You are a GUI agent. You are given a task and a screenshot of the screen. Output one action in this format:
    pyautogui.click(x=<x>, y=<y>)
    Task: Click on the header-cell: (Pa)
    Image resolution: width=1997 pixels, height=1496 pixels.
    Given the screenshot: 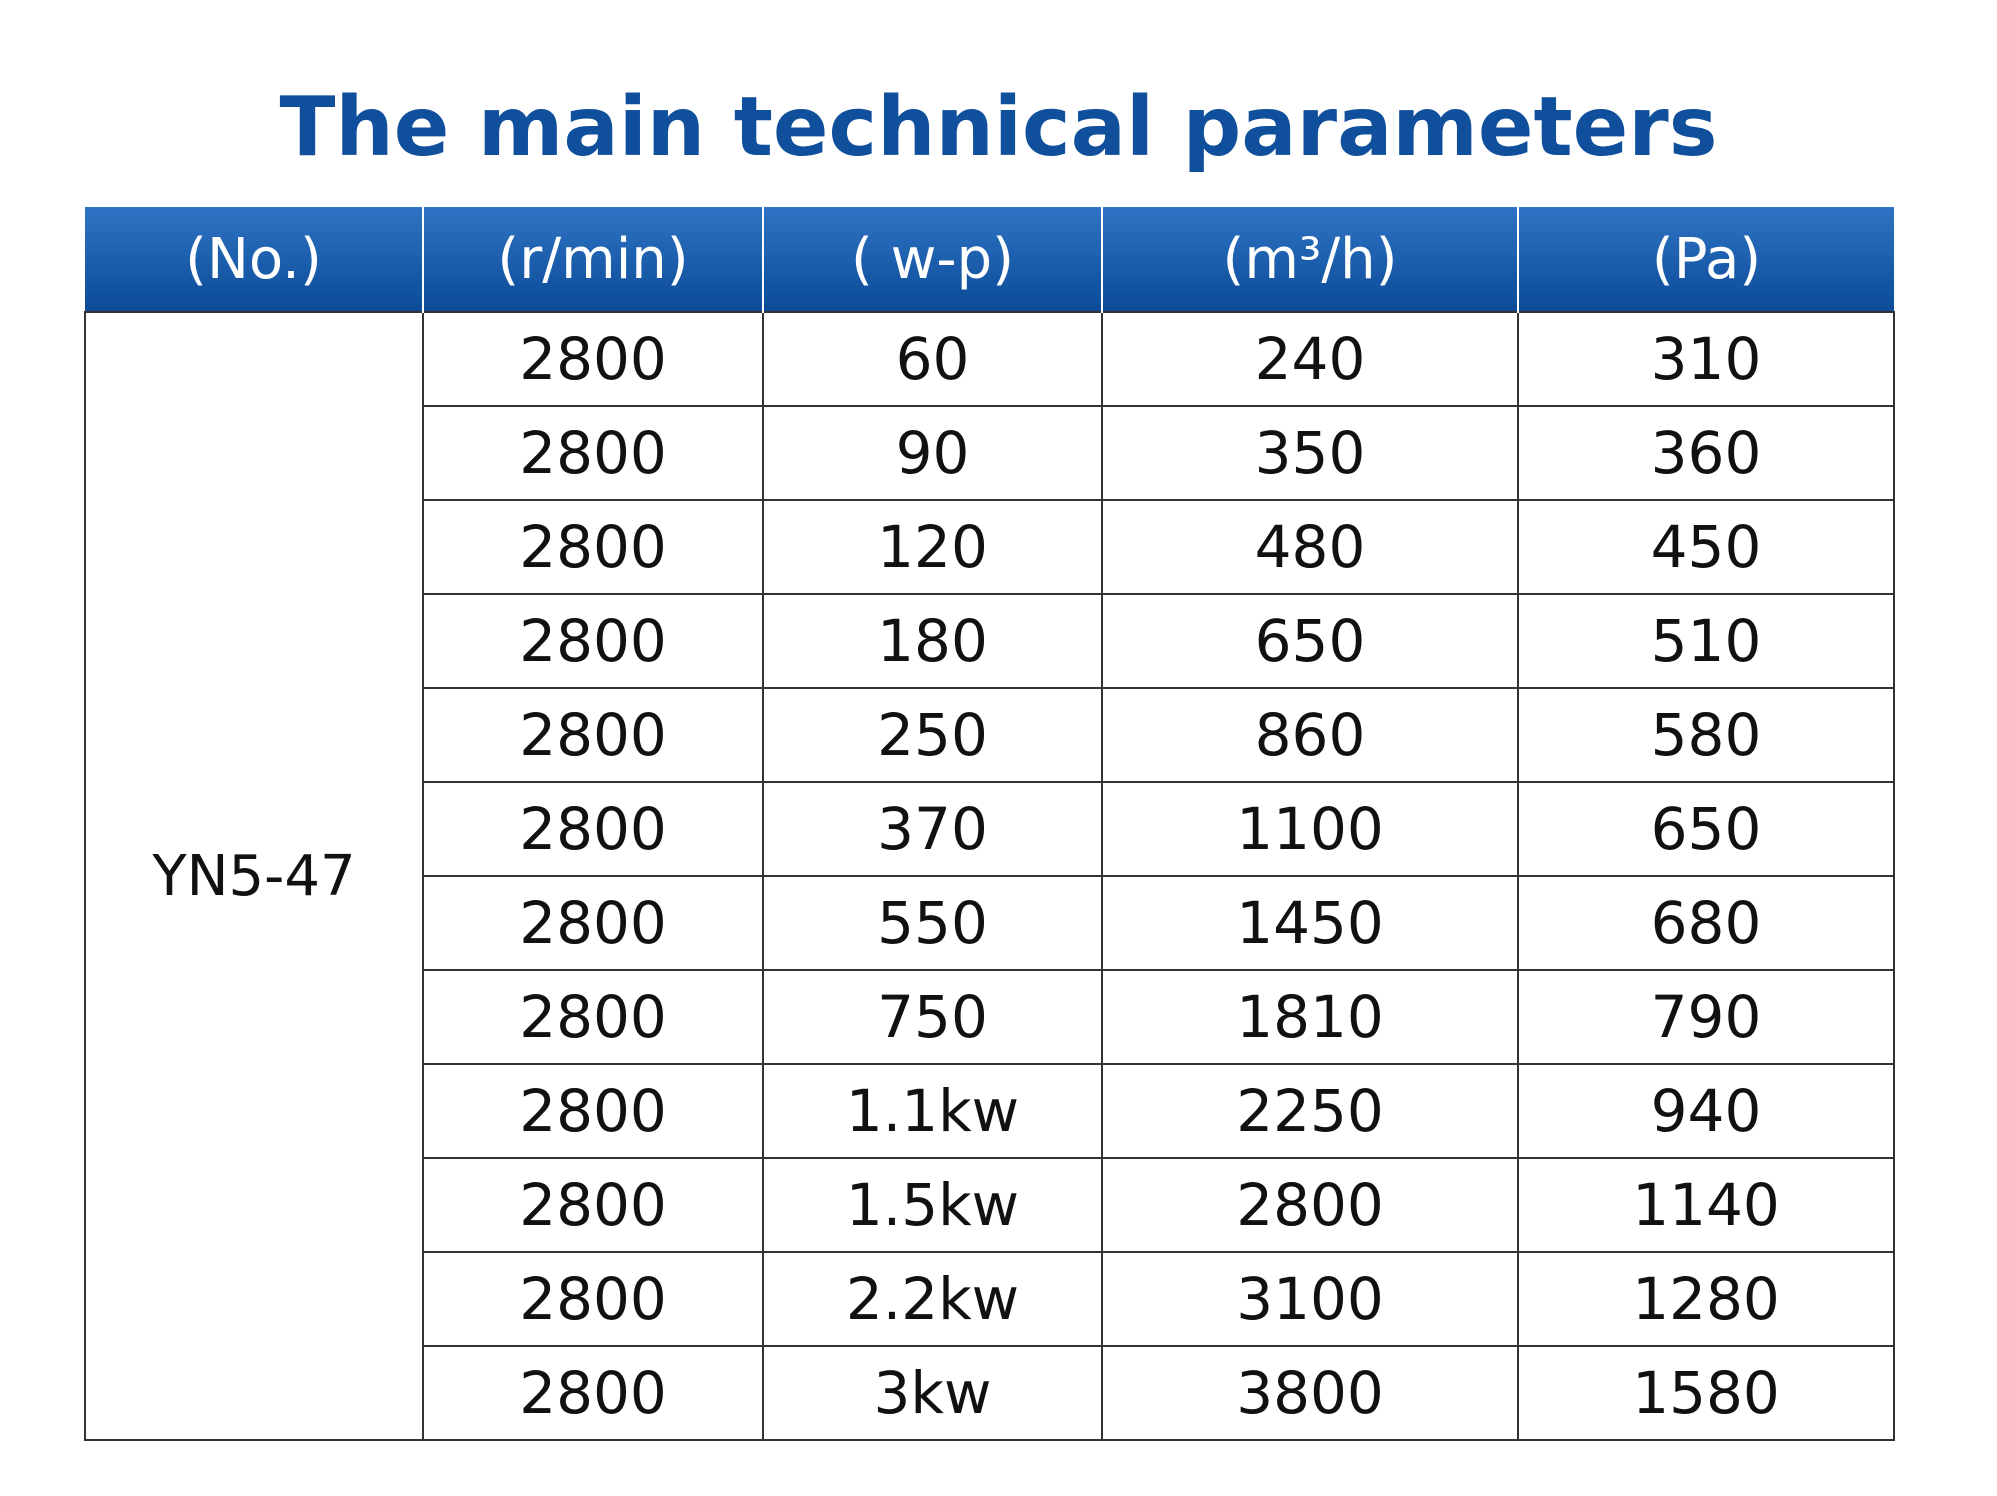 What is the action you would take?
    pyautogui.click(x=1705, y=259)
    